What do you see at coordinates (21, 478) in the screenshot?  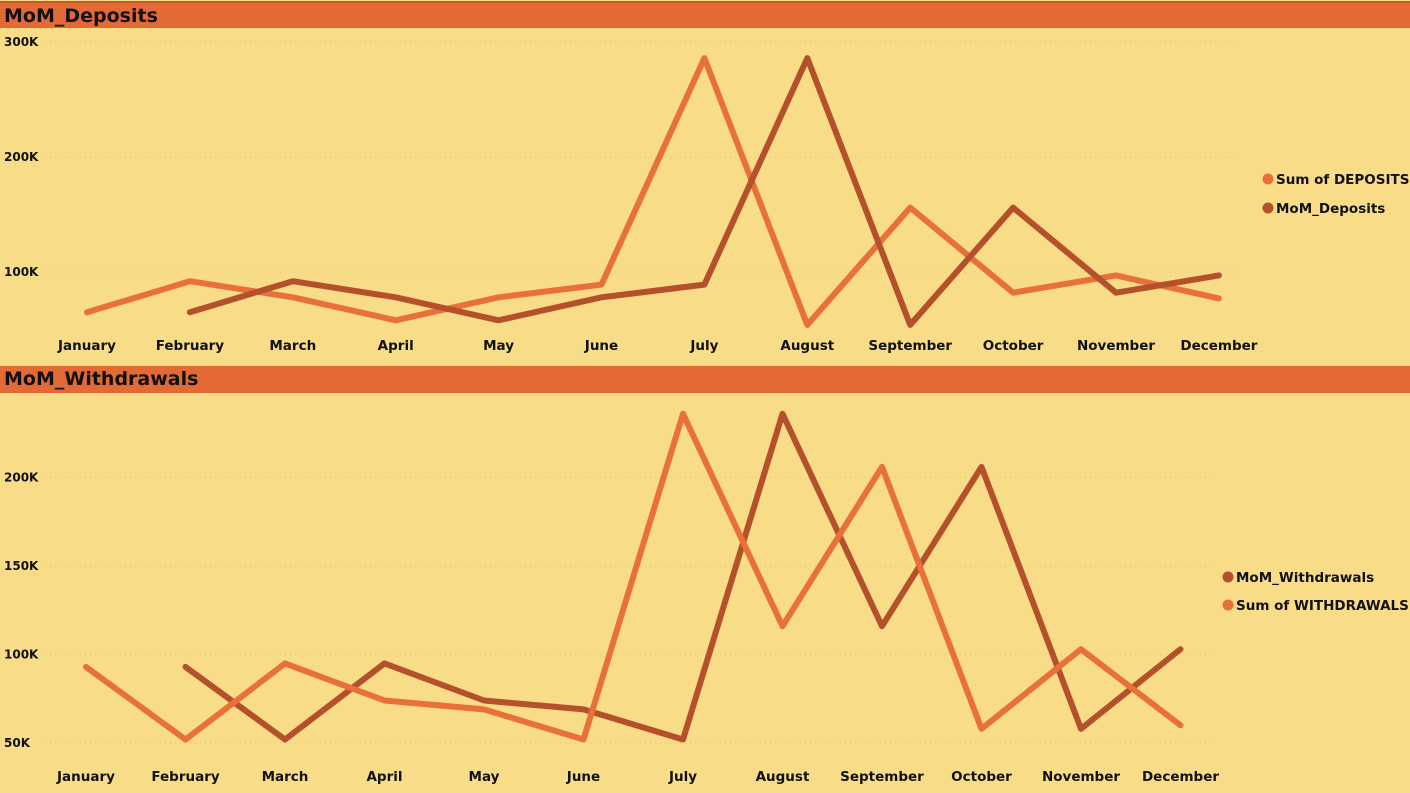 I see `withdrawals-ytick-label: 200K` at bounding box center [21, 478].